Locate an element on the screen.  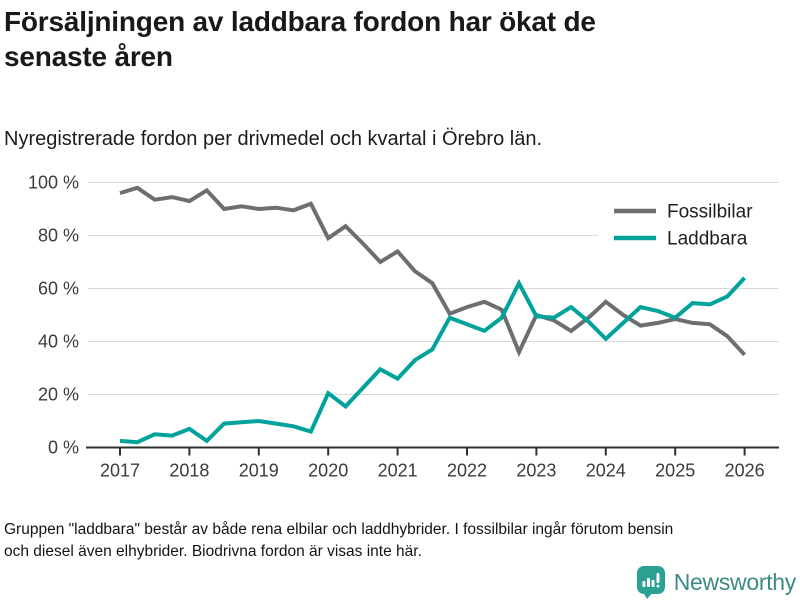
newsworthy-logo: Newsworthy is located at coordinates (716, 582).